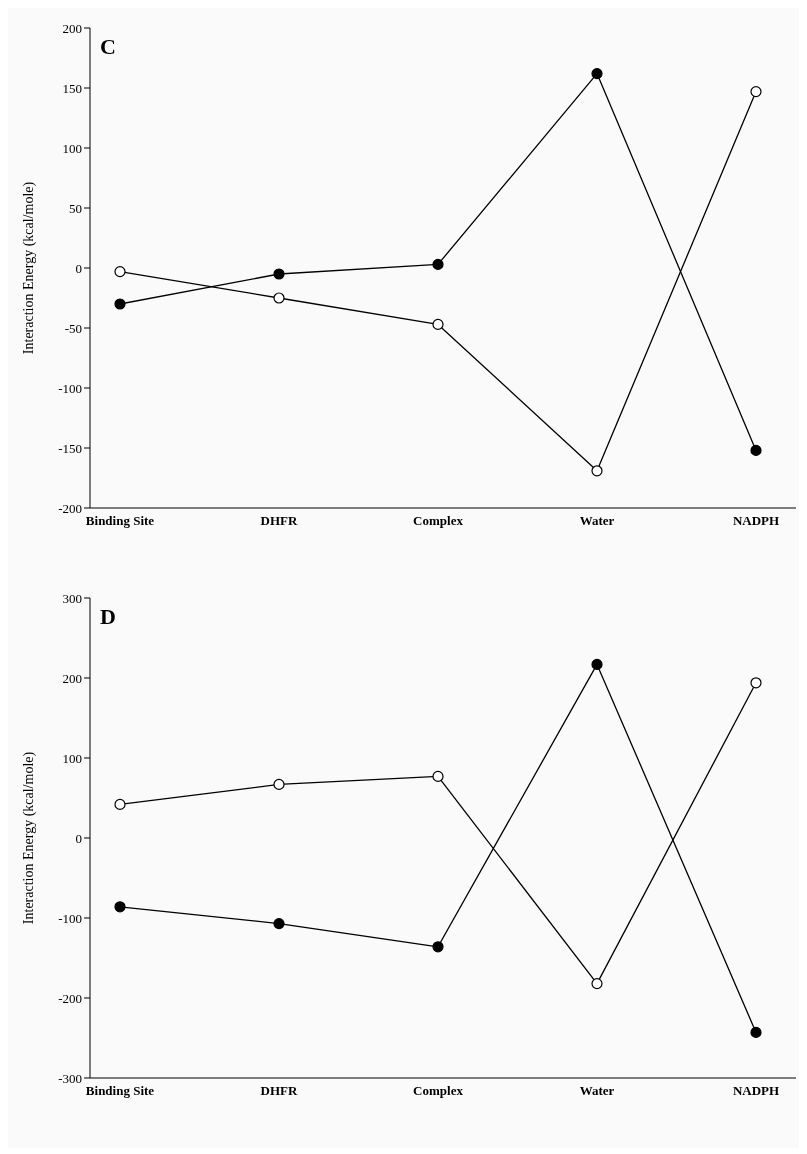 This screenshot has width=807, height=1154. Describe the element at coordinates (75, 208) in the screenshot. I see `y-tick-label: 50` at that location.